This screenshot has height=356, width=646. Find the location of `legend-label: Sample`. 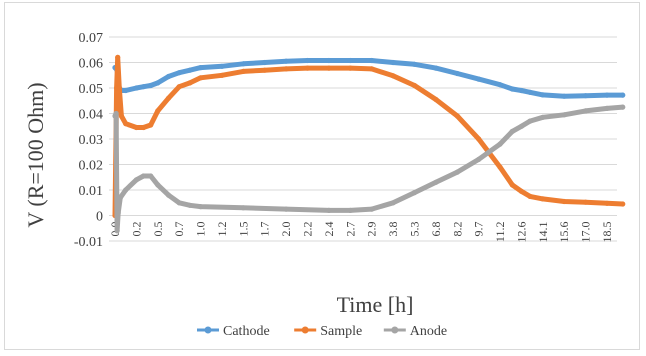

legend-label: Sample is located at coordinates (341, 331).